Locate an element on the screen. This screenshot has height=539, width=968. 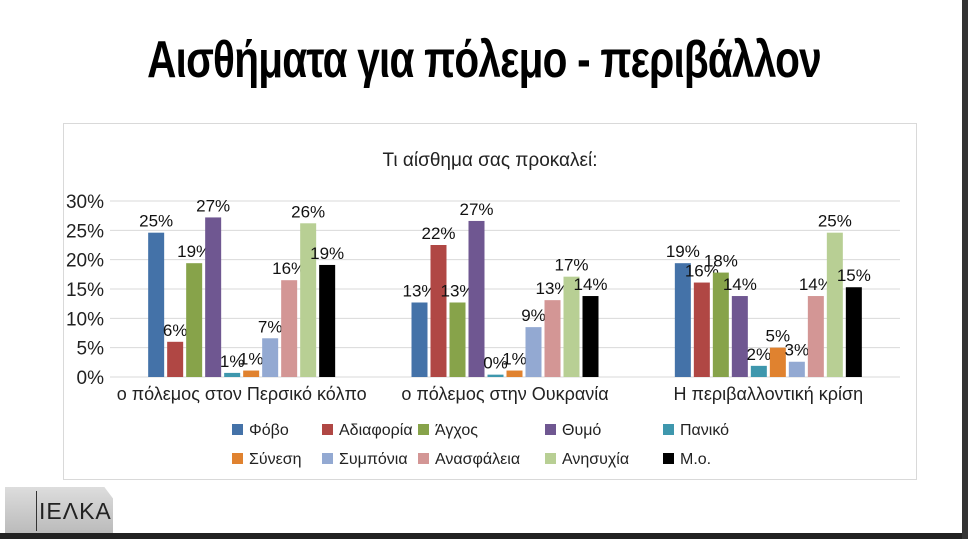
ielka-logo: ΙΕΛΚΑ is located at coordinates (59, 510).